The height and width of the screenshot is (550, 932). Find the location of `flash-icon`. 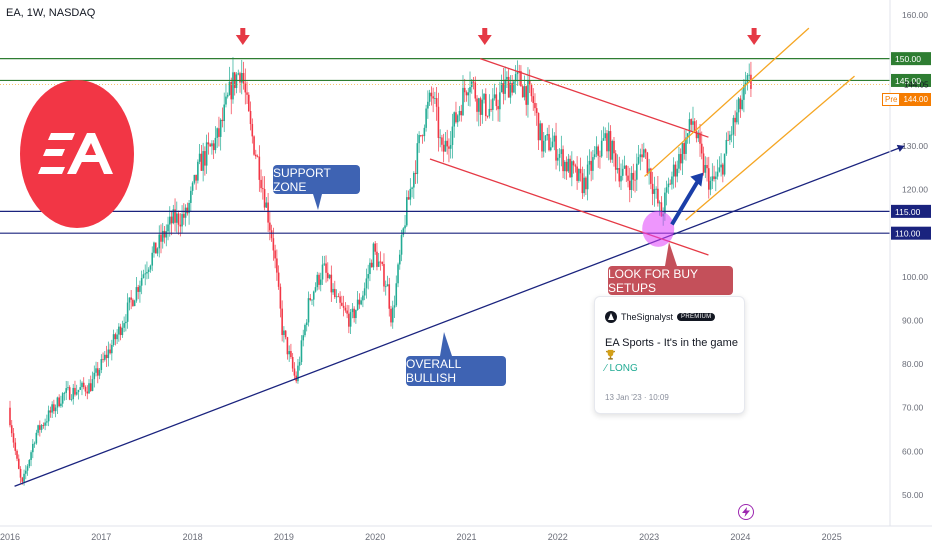

flash-icon is located at coordinates (746, 512).